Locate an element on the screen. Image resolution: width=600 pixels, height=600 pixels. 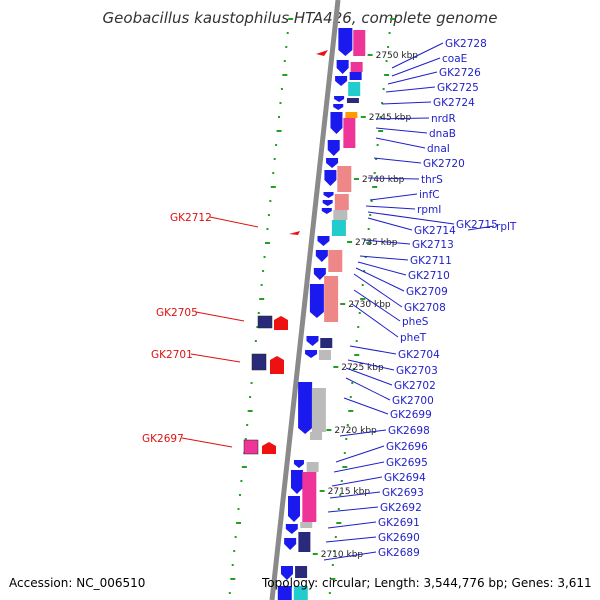
gene-label: GK2710 is located at coordinates (429, 276).